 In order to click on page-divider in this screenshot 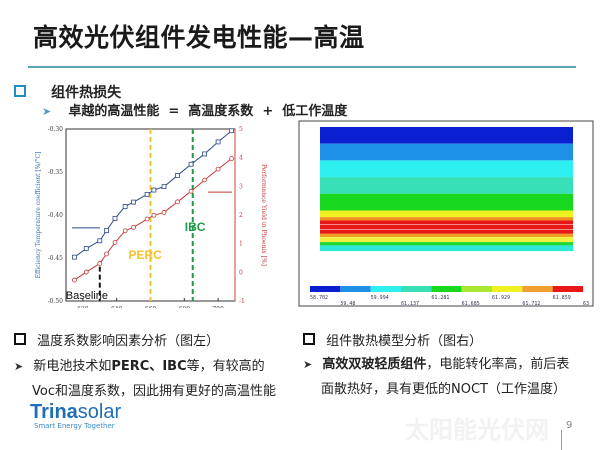, I will do `click(561, 440)`.